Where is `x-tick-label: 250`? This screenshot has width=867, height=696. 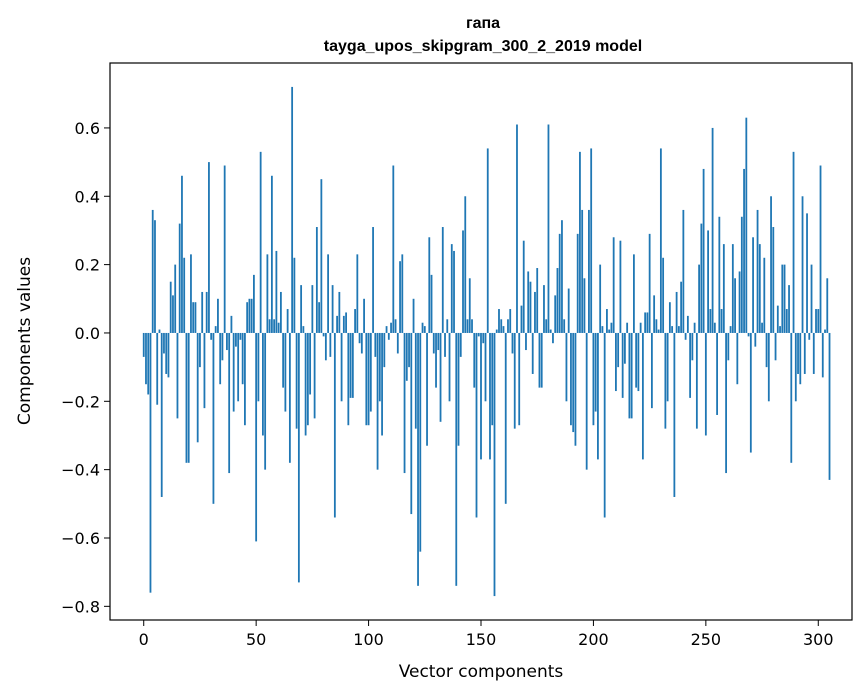
x-tick-label: 250 is located at coordinates (706, 639).